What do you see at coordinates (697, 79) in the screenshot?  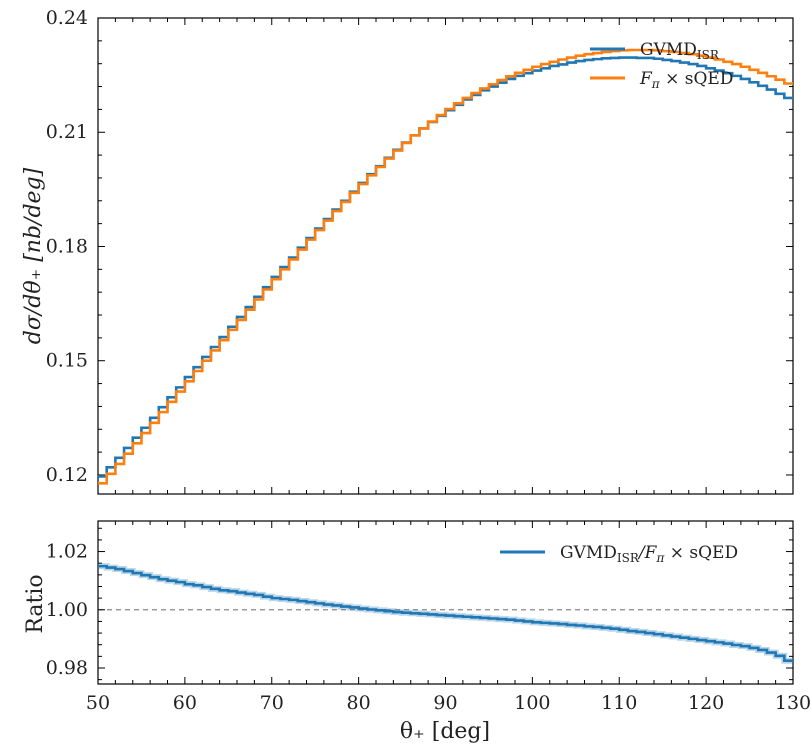 I see `legend-label-fpi-suffix: × sQED` at bounding box center [697, 79].